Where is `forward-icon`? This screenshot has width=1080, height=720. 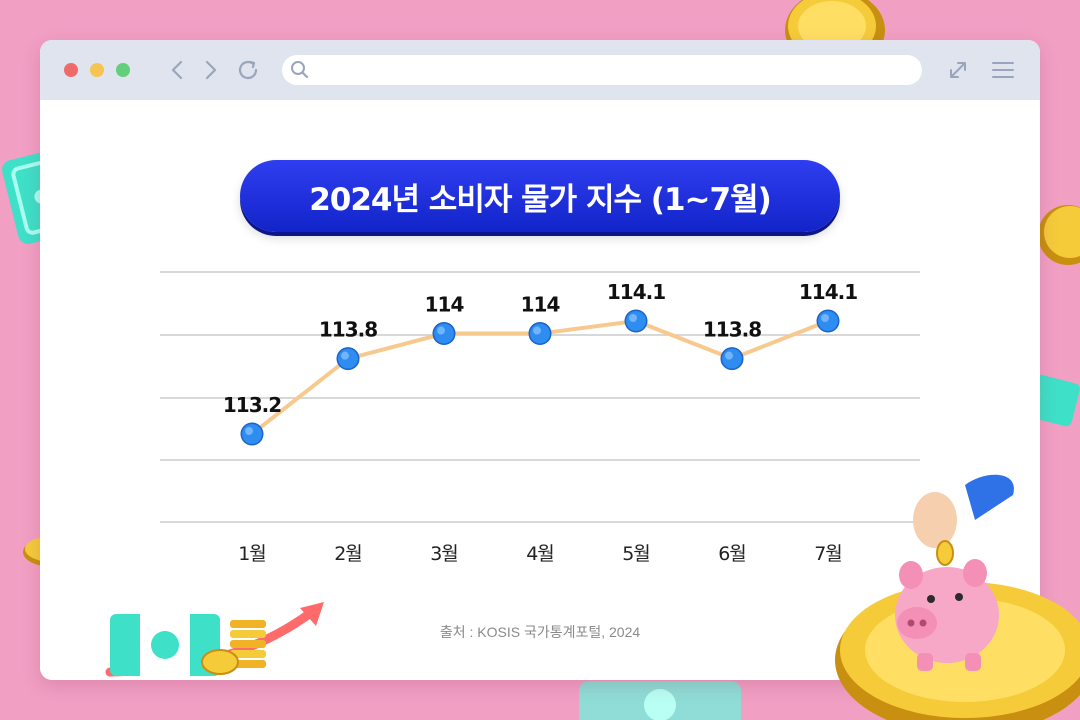
forward-icon is located at coordinates (210, 70).